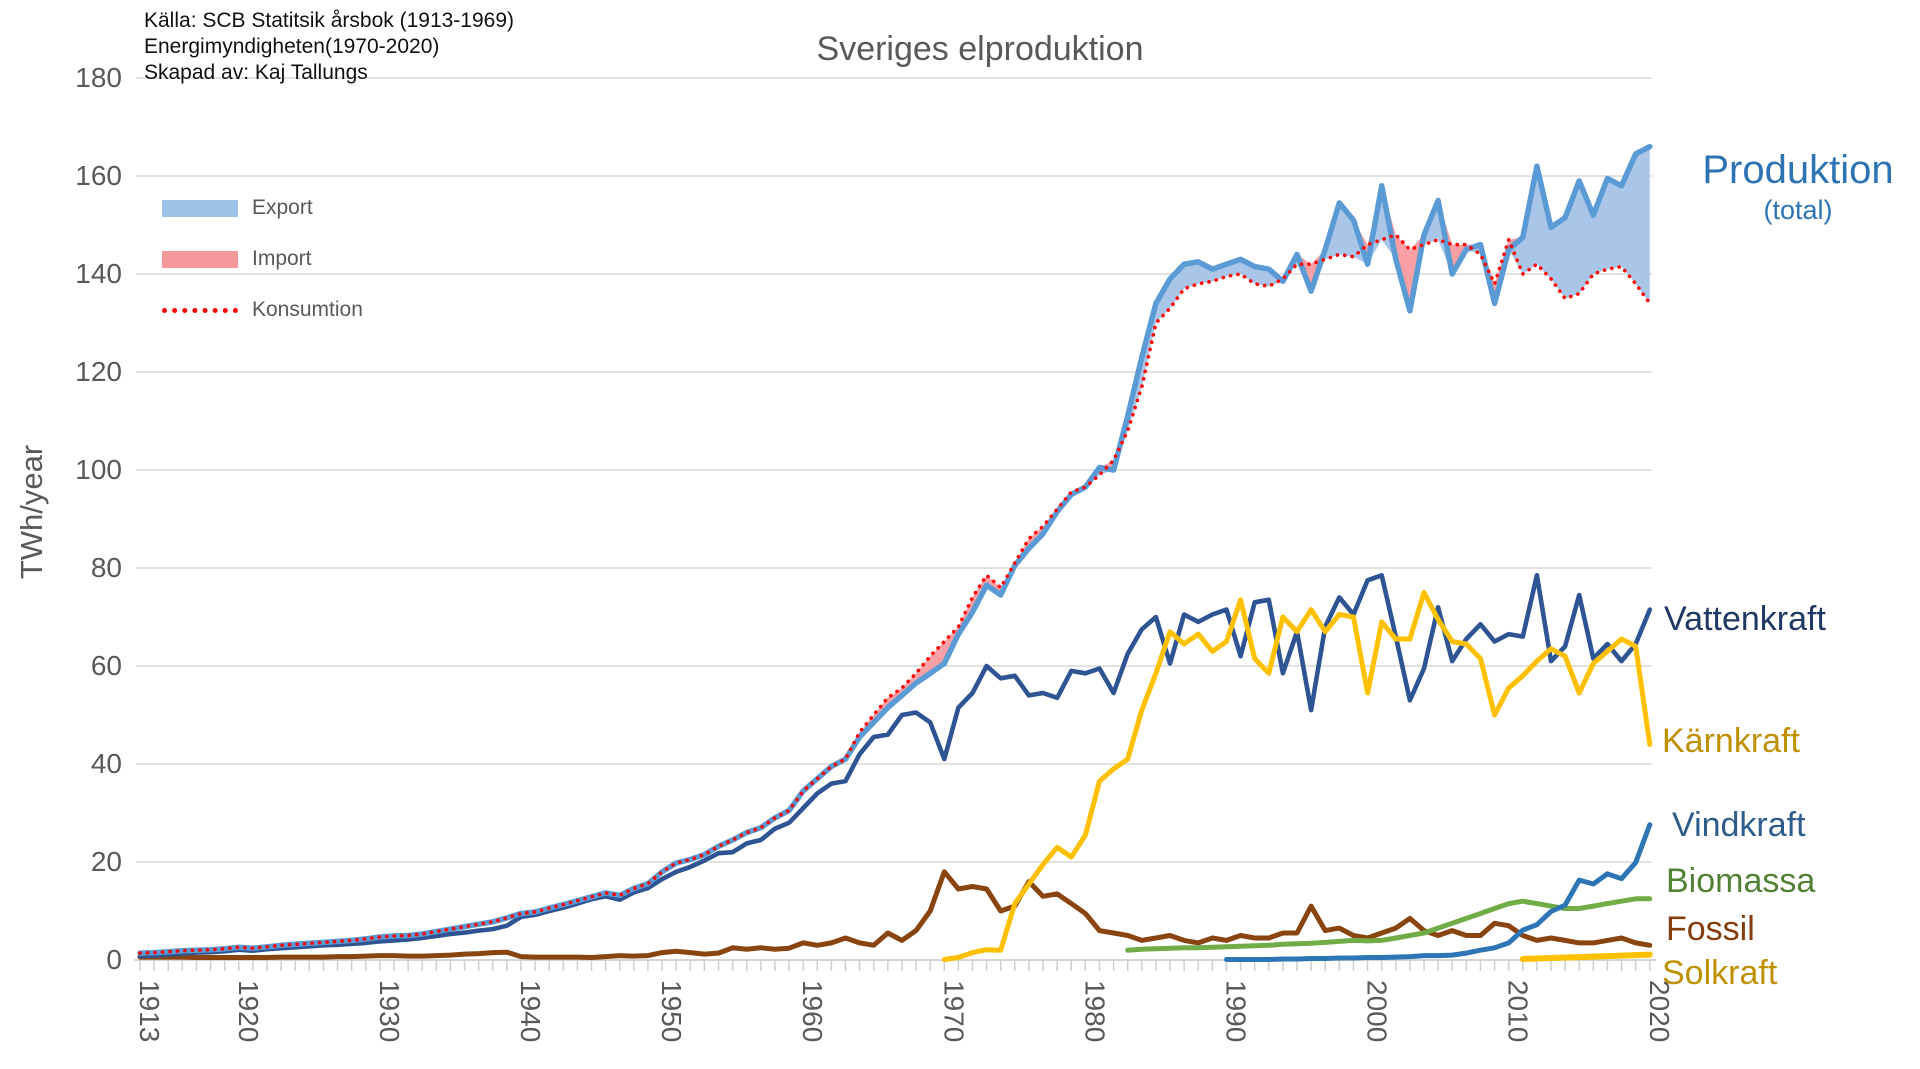  I want to click on vindkraft-line, so click(1438, 892).